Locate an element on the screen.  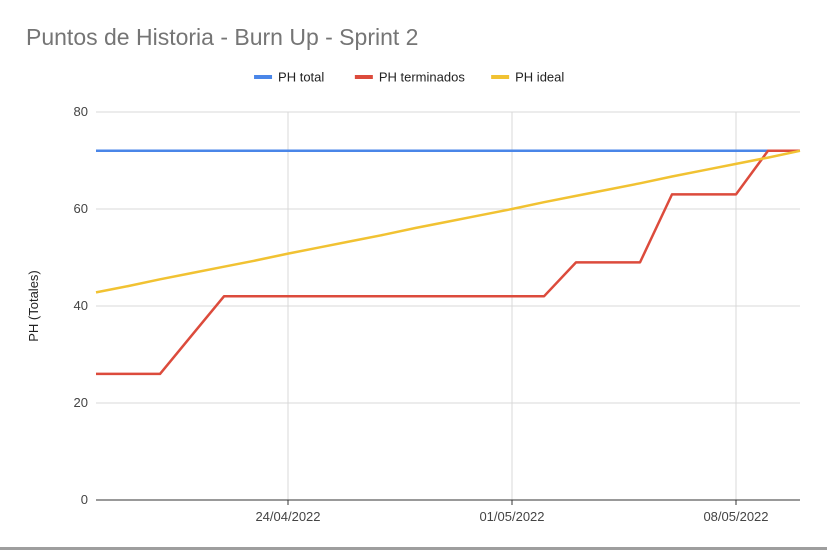
y-tick-label: 40 is located at coordinates (81, 305).